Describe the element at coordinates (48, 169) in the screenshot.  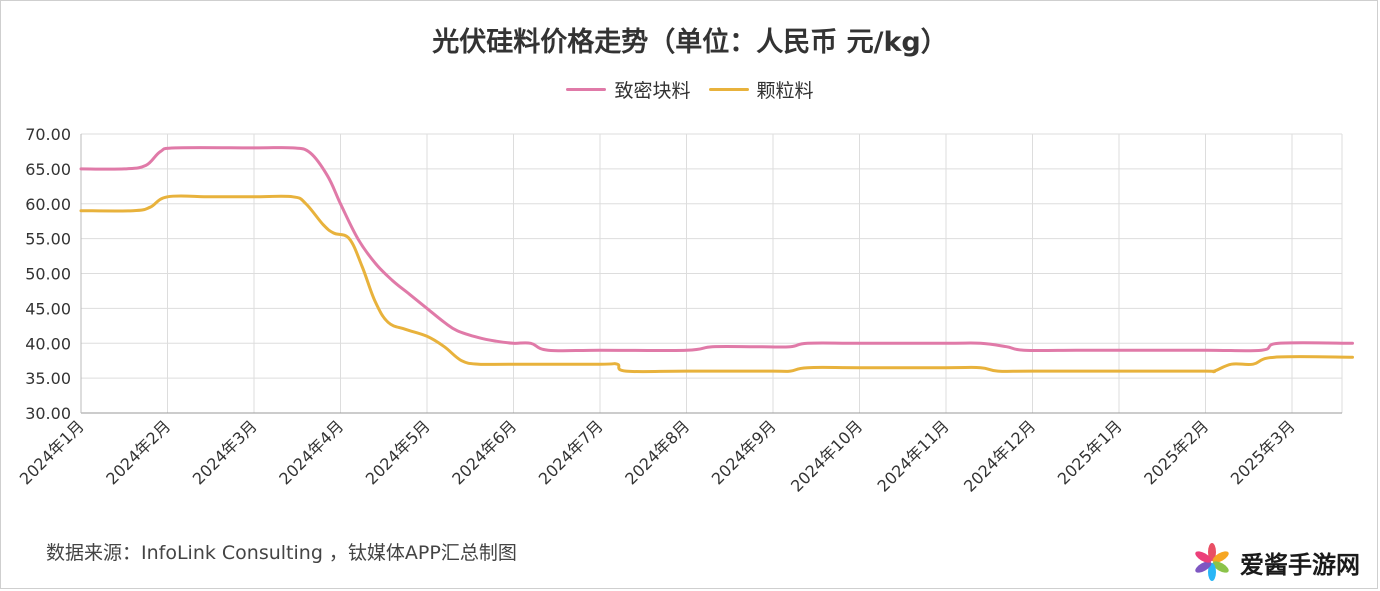
I see `y-tick-label: 65.00` at that location.